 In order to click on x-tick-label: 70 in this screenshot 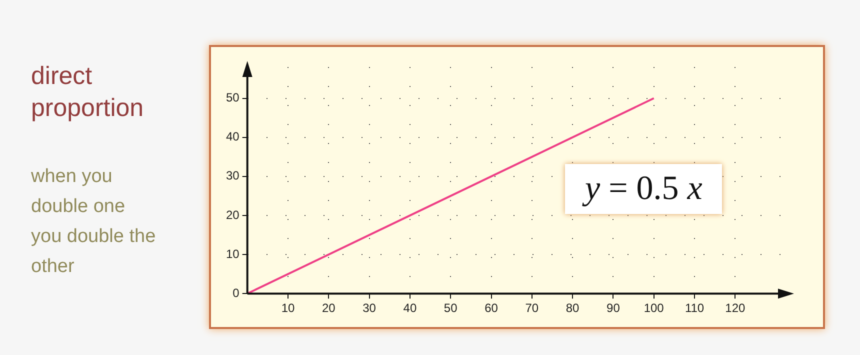, I will do `click(532, 308)`.